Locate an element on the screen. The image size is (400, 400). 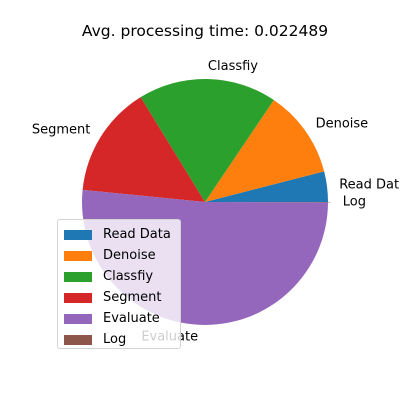
chart-title: Avg. processing time: 0.022489 is located at coordinates (205, 31).